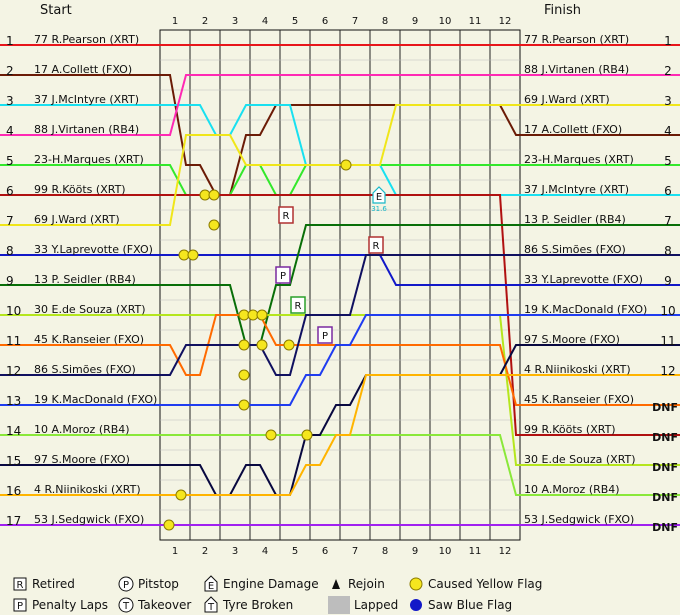 This screenshot has width=680, height=615. I want to click on start-driver-label: 4 R.Niinikoski (XRT), so click(87, 489).